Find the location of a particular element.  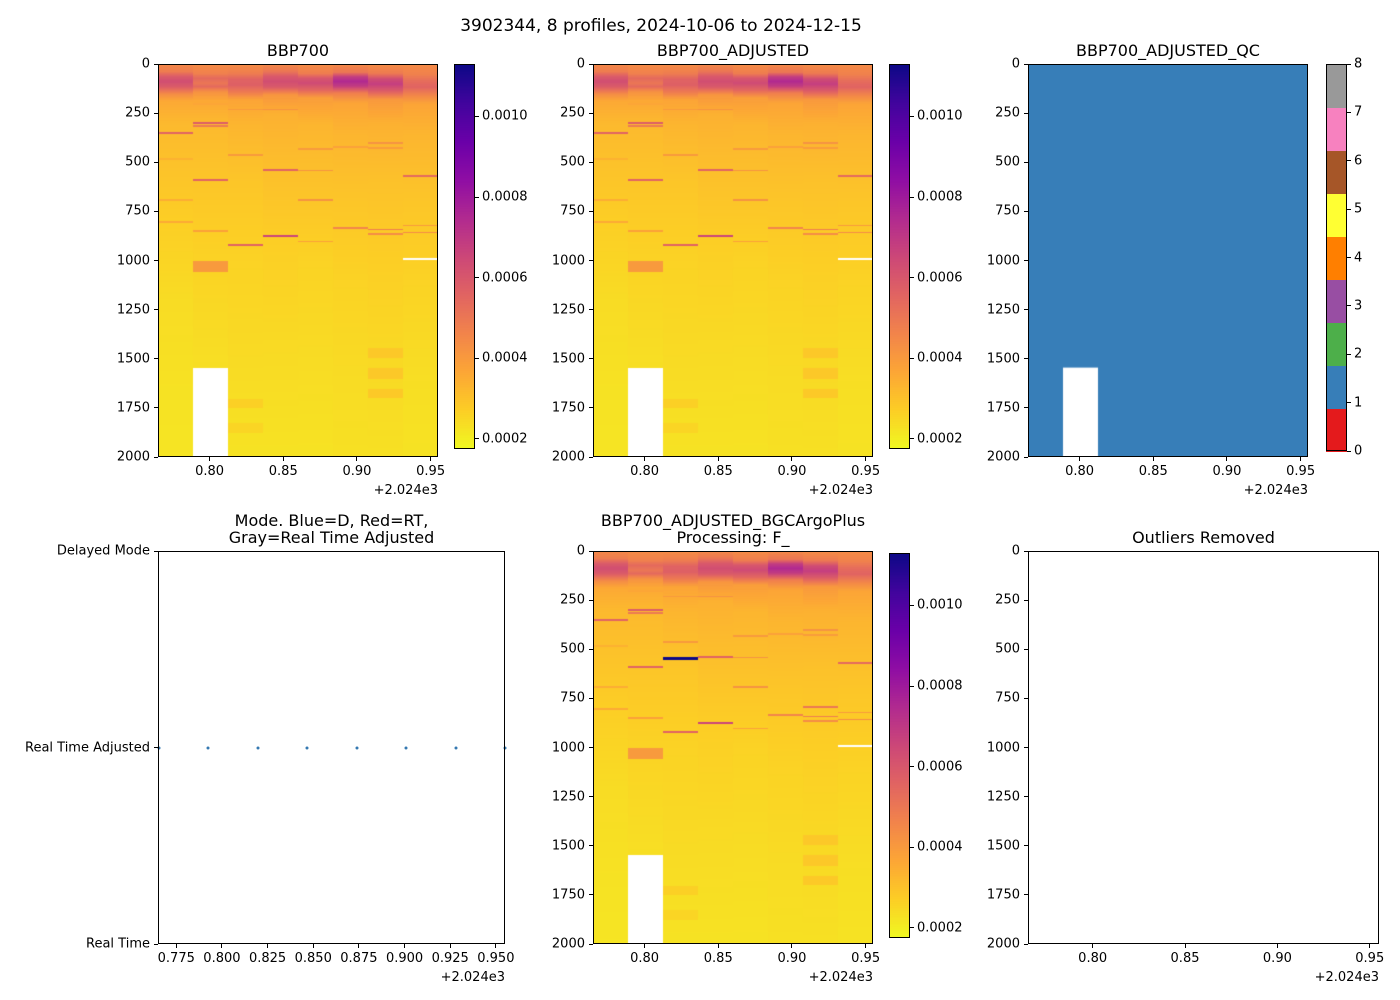

x-tick-label: 0.850 is located at coordinates (313, 958).